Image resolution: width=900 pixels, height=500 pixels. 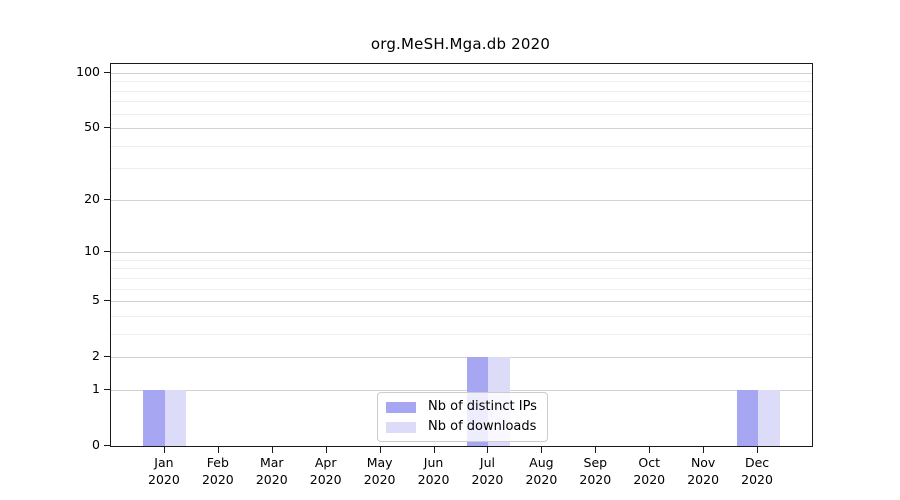 What do you see at coordinates (482, 406) in the screenshot?
I see `legend-label-distinct-ips: Nb of distinct IPs` at bounding box center [482, 406].